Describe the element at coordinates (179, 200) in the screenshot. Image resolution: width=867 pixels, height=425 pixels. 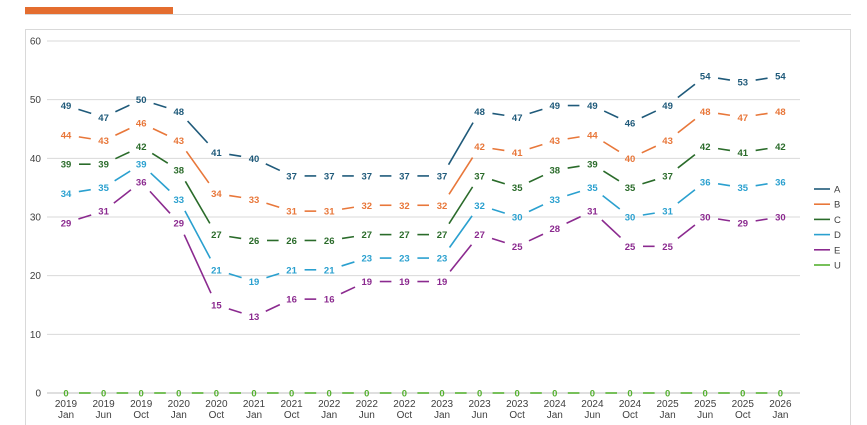
I see `data-label-D: 33` at that location.